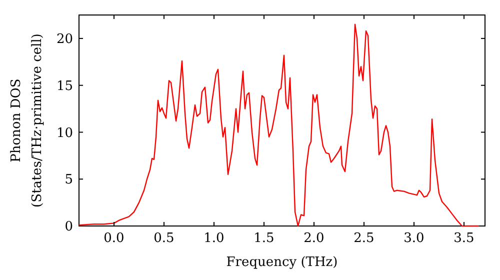 The width and height of the screenshot is (500, 280). Describe the element at coordinates (114, 238) in the screenshot. I see `x-tick-label: 0.0` at that location.